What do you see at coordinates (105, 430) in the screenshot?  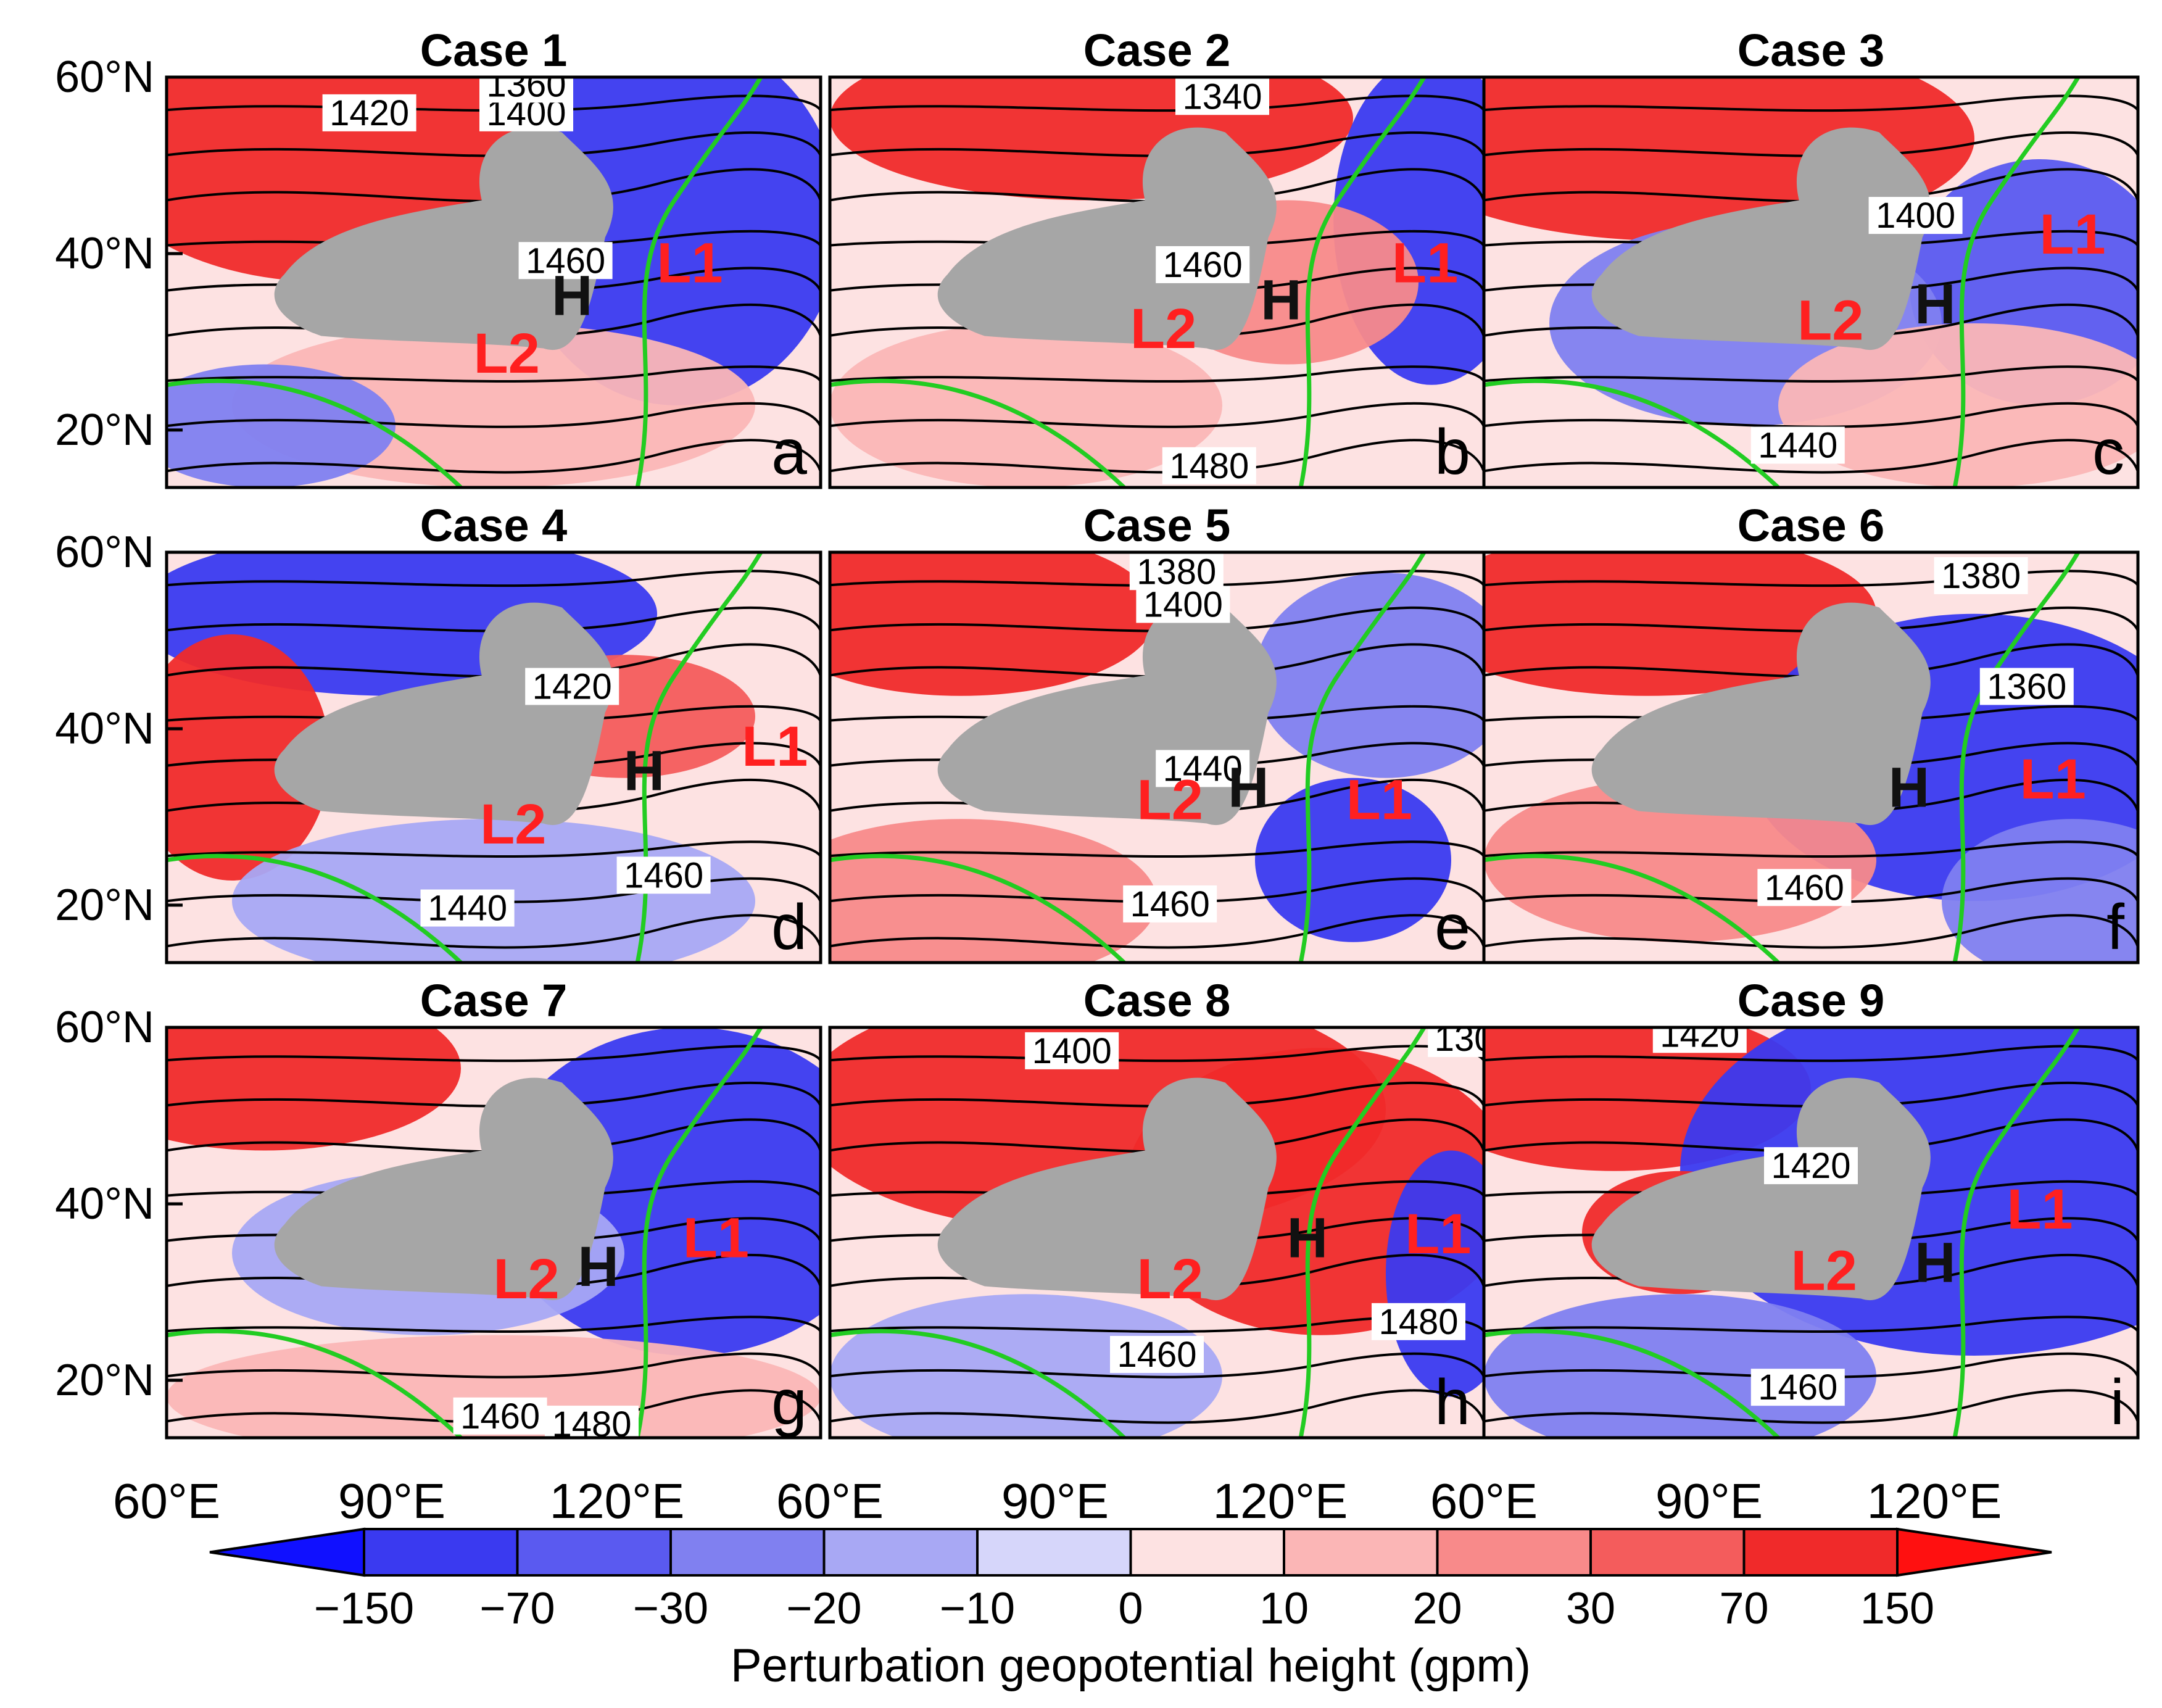 I see `lat-tick-label: 20°N` at bounding box center [105, 430].